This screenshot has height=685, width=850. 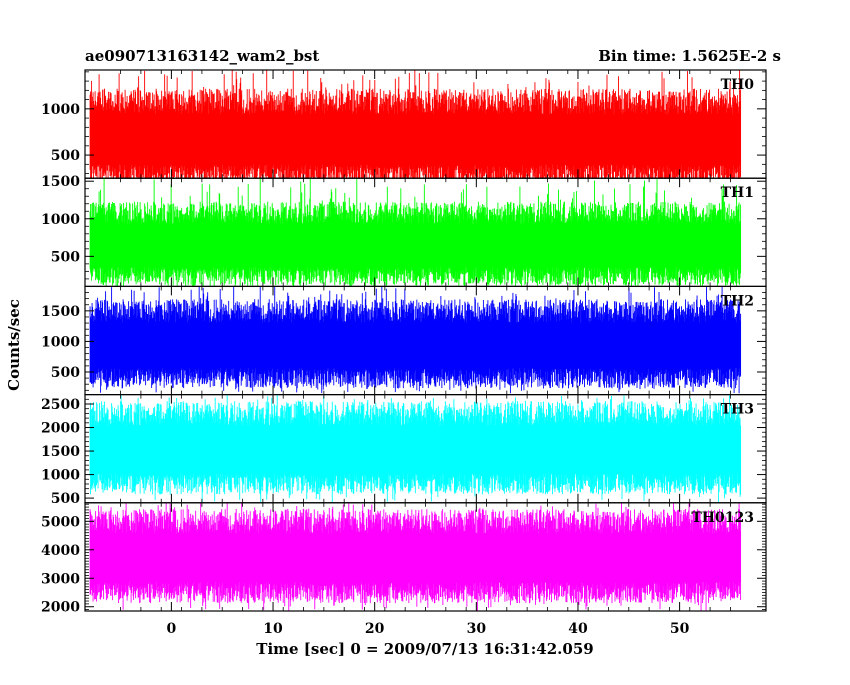 I want to click on y-tick-label: 2500, so click(x=60, y=405).